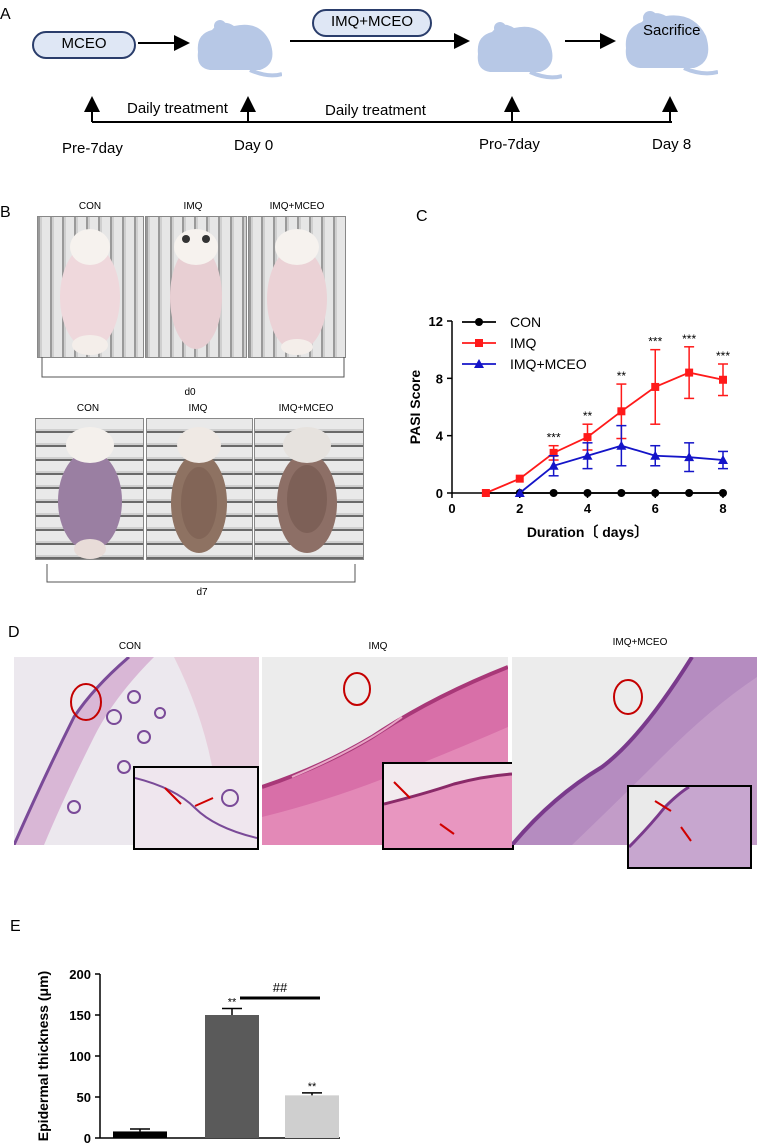  Describe the element at coordinates (90, 206) in the screenshot. I see `photo-label-top-con: CON` at that location.